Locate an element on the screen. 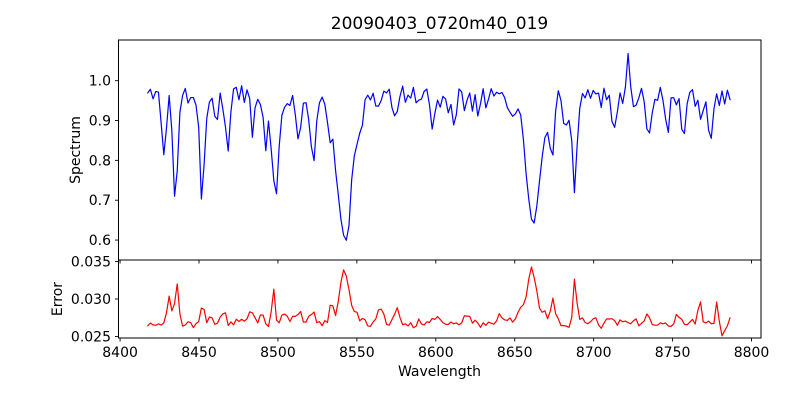 The height and width of the screenshot is (400, 800). spectrum-y-tick-label: 1.0 is located at coordinates (100, 82).